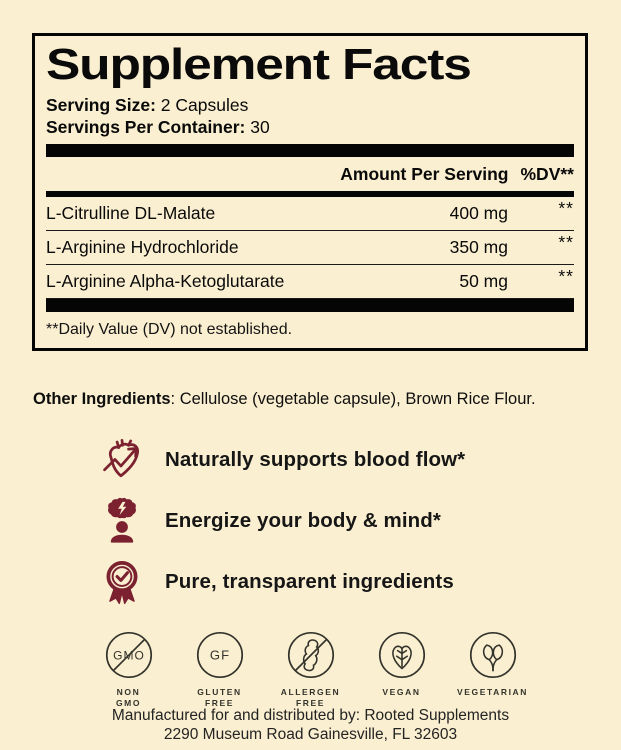 The height and width of the screenshot is (750, 621). What do you see at coordinates (165, 280) in the screenshot?
I see `ingredient-name: L-Arginine Alpha-Ketoglutarate` at bounding box center [165, 280].